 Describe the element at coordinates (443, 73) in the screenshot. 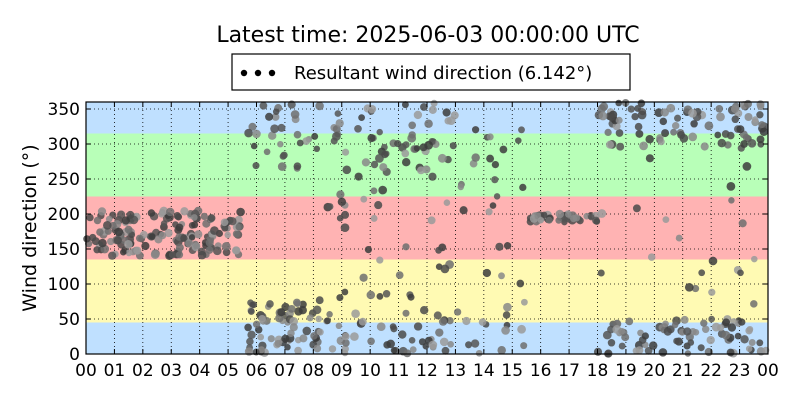

I see `legend-label: Resultant wind direction (6.142°)` at that location.